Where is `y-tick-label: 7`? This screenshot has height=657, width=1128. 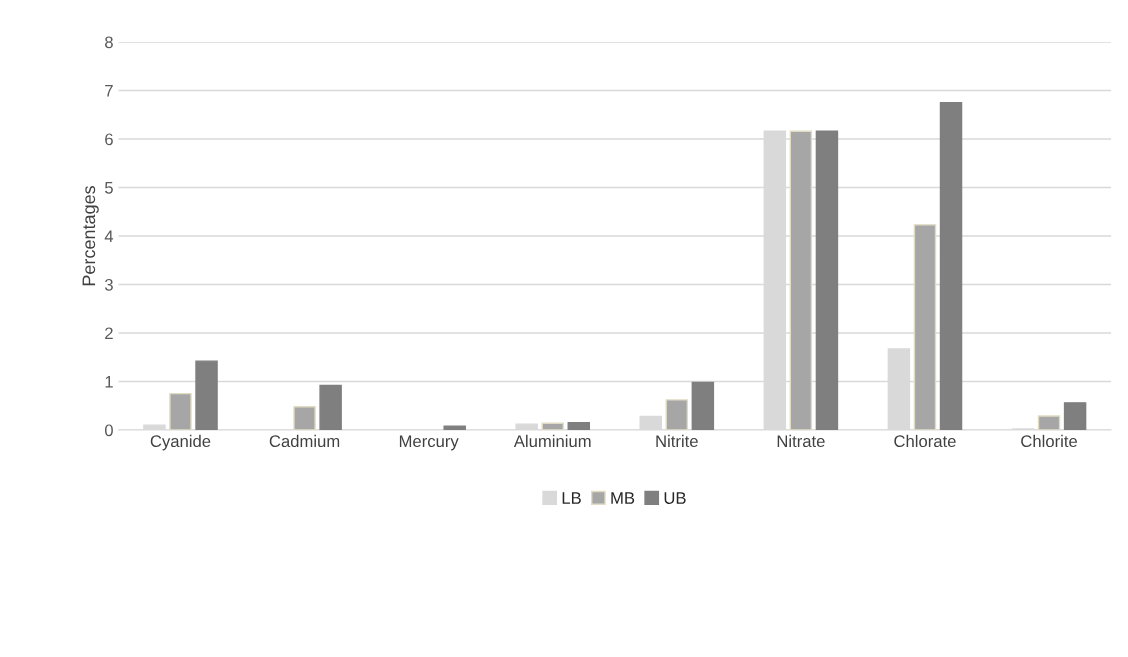 y-tick-label: 7 is located at coordinates (109, 91).